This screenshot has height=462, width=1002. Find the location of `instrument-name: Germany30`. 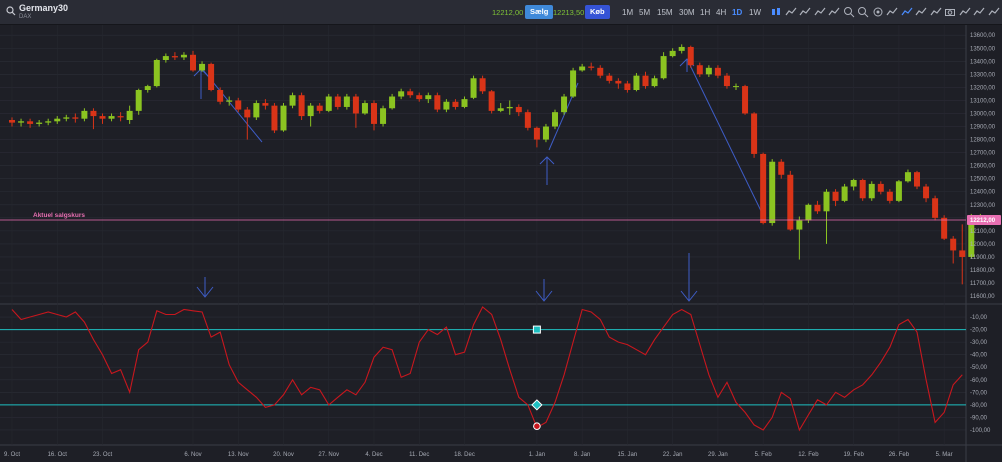

instrument-name: Germany30 is located at coordinates (44, 8).